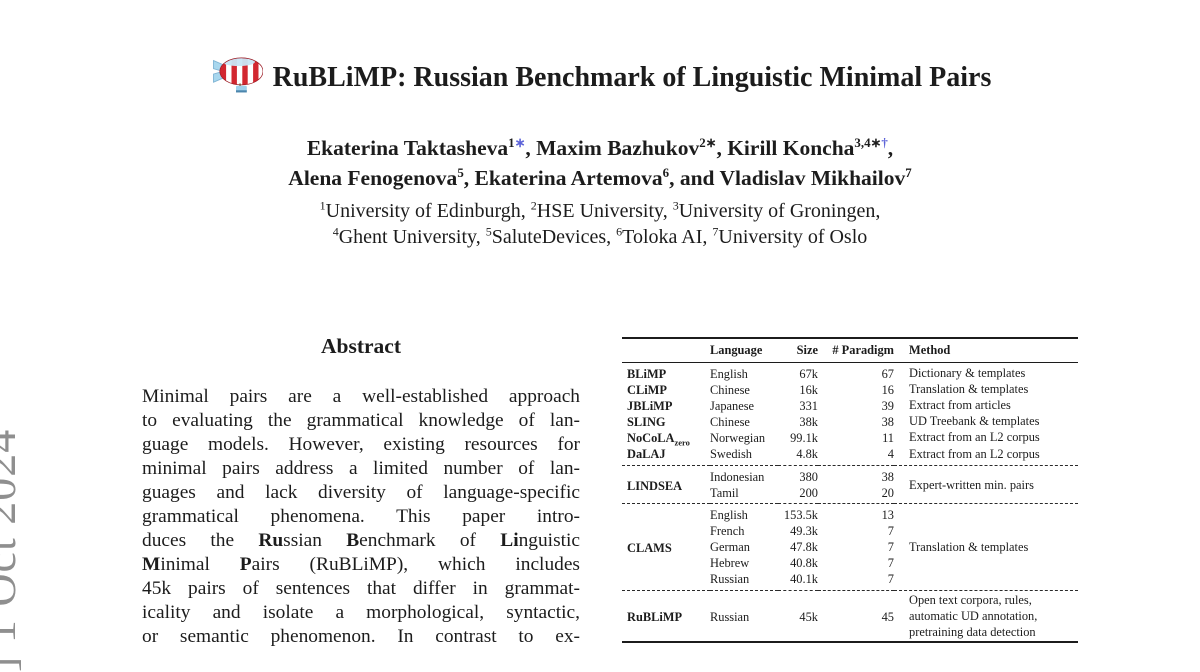  Describe the element at coordinates (850, 580) in the screenshot. I see `table-row: Russian 40.1k 7` at that location.